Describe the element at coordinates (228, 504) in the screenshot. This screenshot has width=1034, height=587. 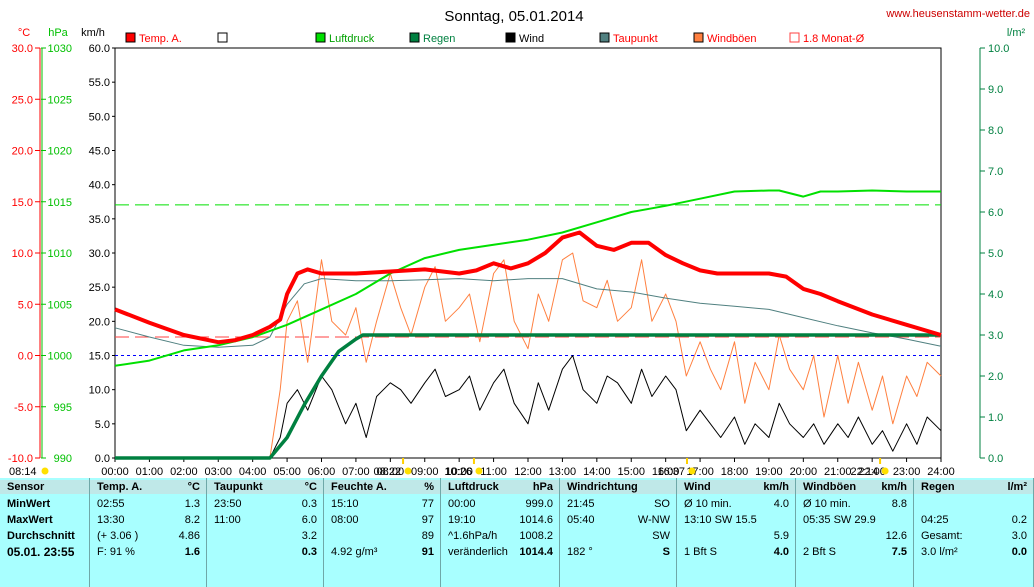
I see `cell-note: 23:50` at that location.